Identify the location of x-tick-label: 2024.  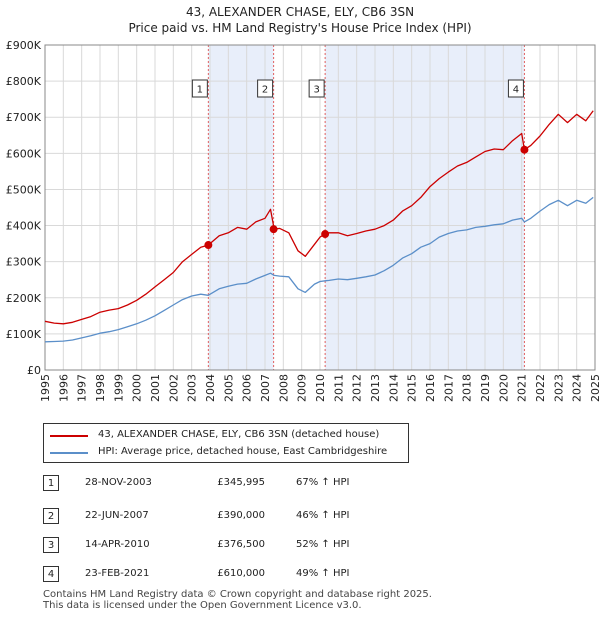
(577, 388).